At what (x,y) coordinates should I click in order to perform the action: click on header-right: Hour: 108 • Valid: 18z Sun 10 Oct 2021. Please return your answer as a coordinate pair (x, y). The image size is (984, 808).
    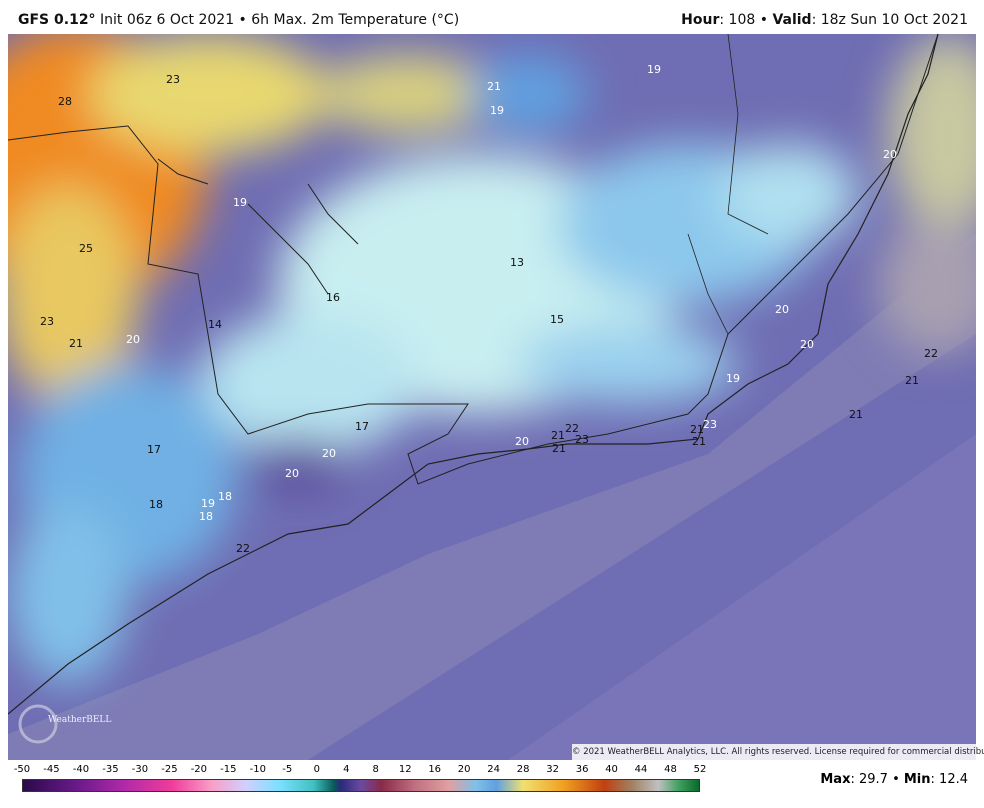
    Looking at the image, I should click on (824, 20).